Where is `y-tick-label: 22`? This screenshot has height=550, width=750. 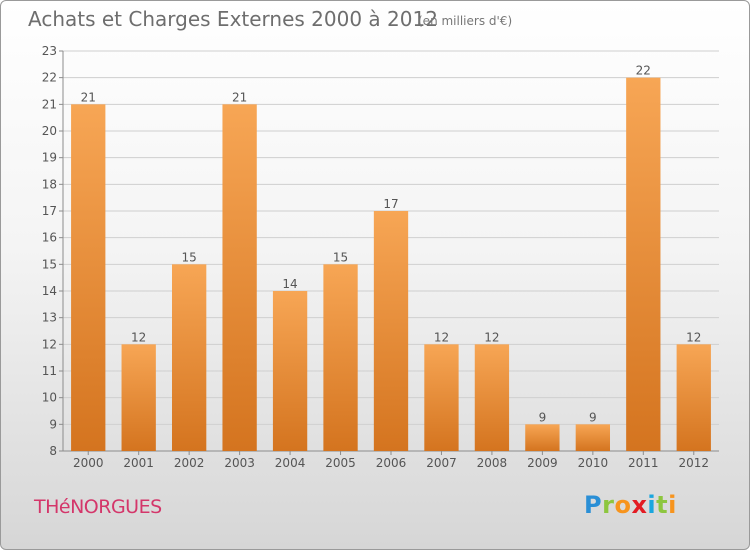
y-tick-label: 22 is located at coordinates (49, 78).